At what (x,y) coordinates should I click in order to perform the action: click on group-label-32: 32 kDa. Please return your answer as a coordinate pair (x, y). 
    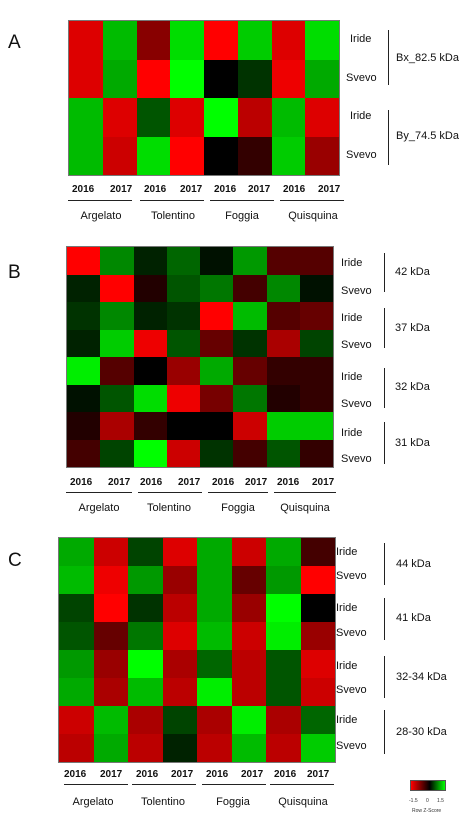
    Looking at the image, I should click on (412, 387).